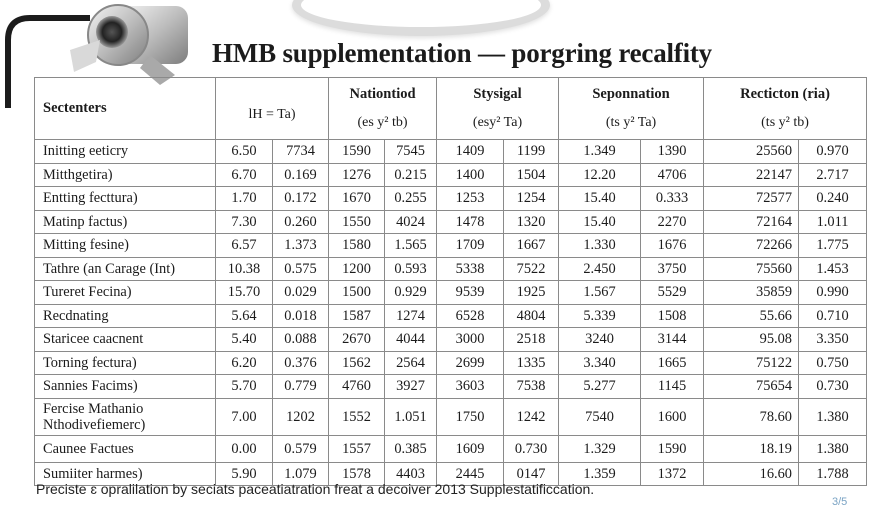  Describe the element at coordinates (244, 174) in the screenshot. I see `table-cell: 6.70` at that location.